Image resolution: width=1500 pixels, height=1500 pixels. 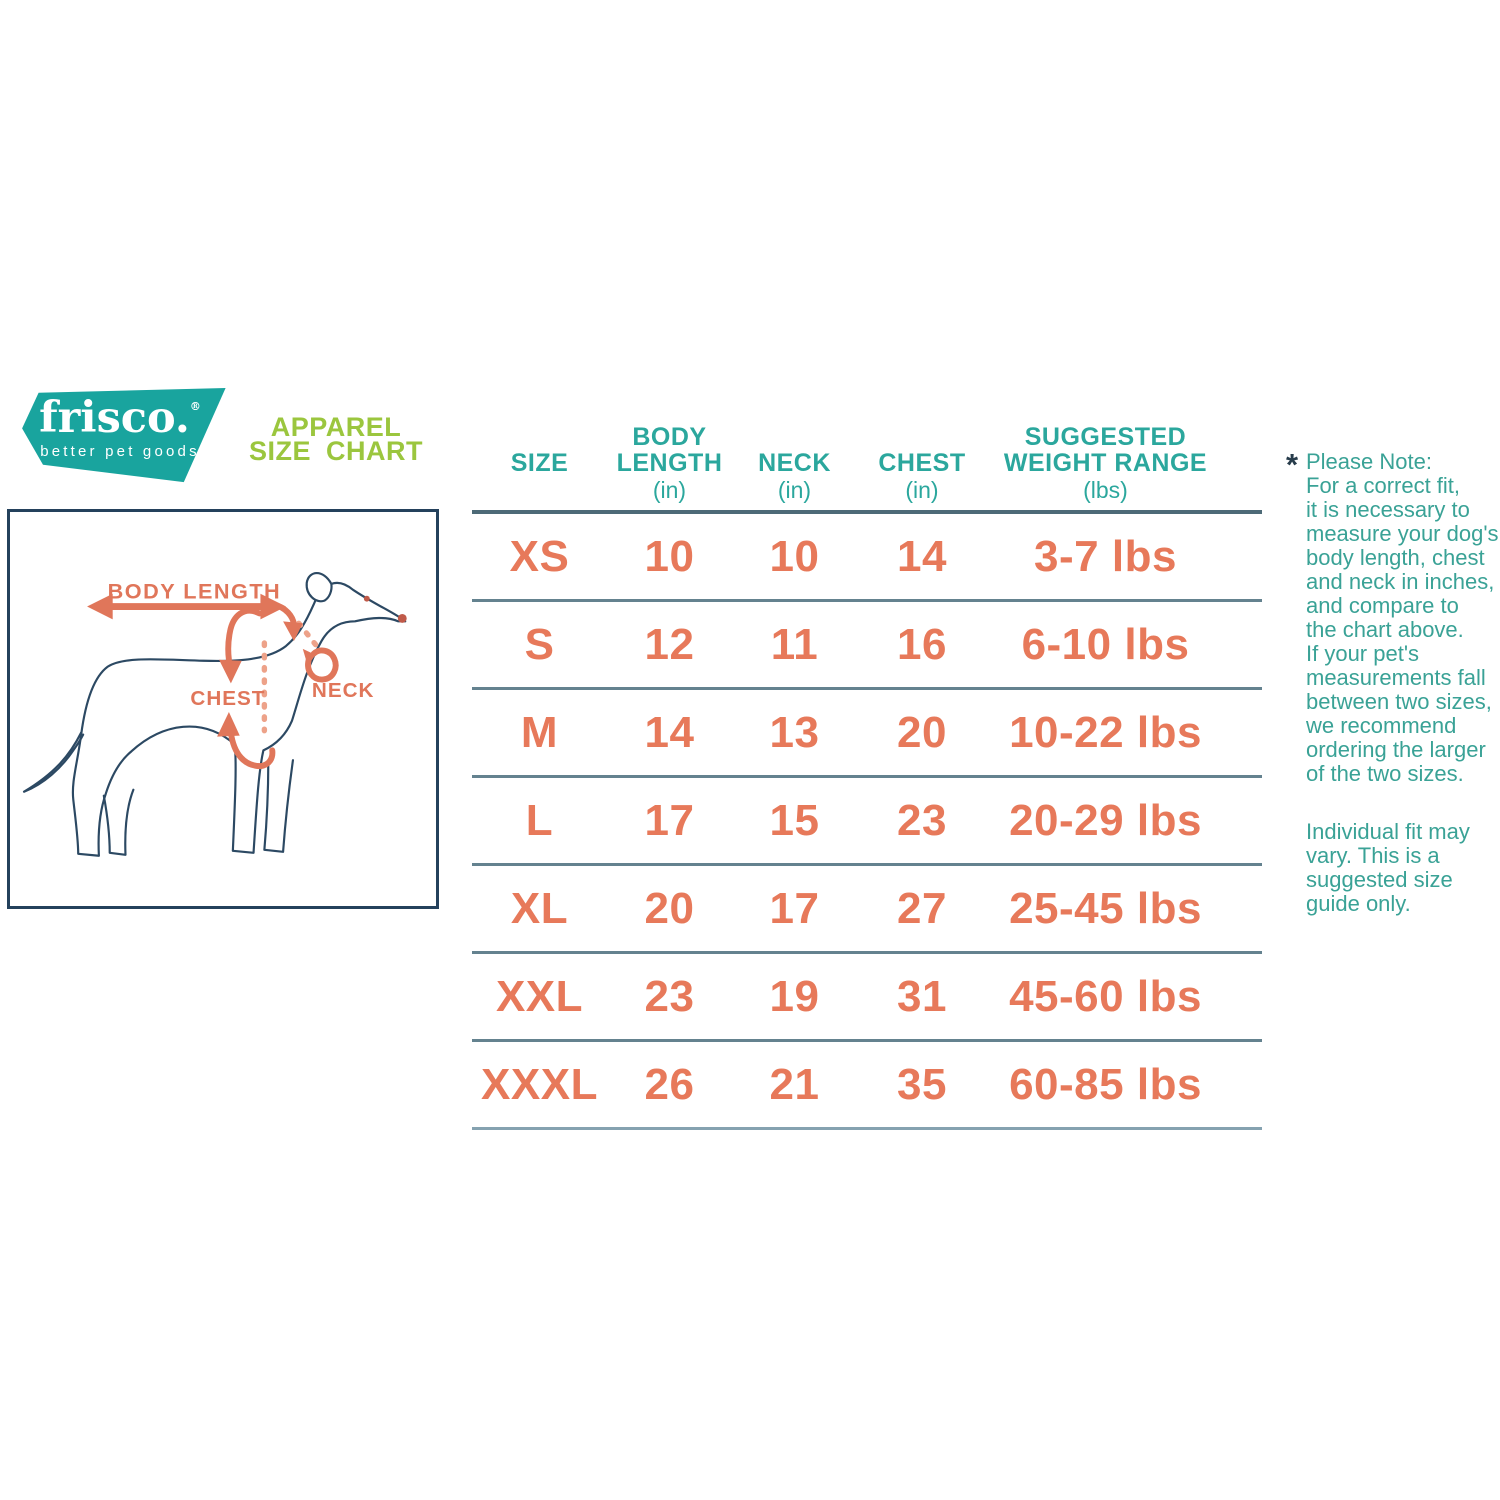 I want to click on column-header-neck: NECK (in), so click(x=794, y=476).